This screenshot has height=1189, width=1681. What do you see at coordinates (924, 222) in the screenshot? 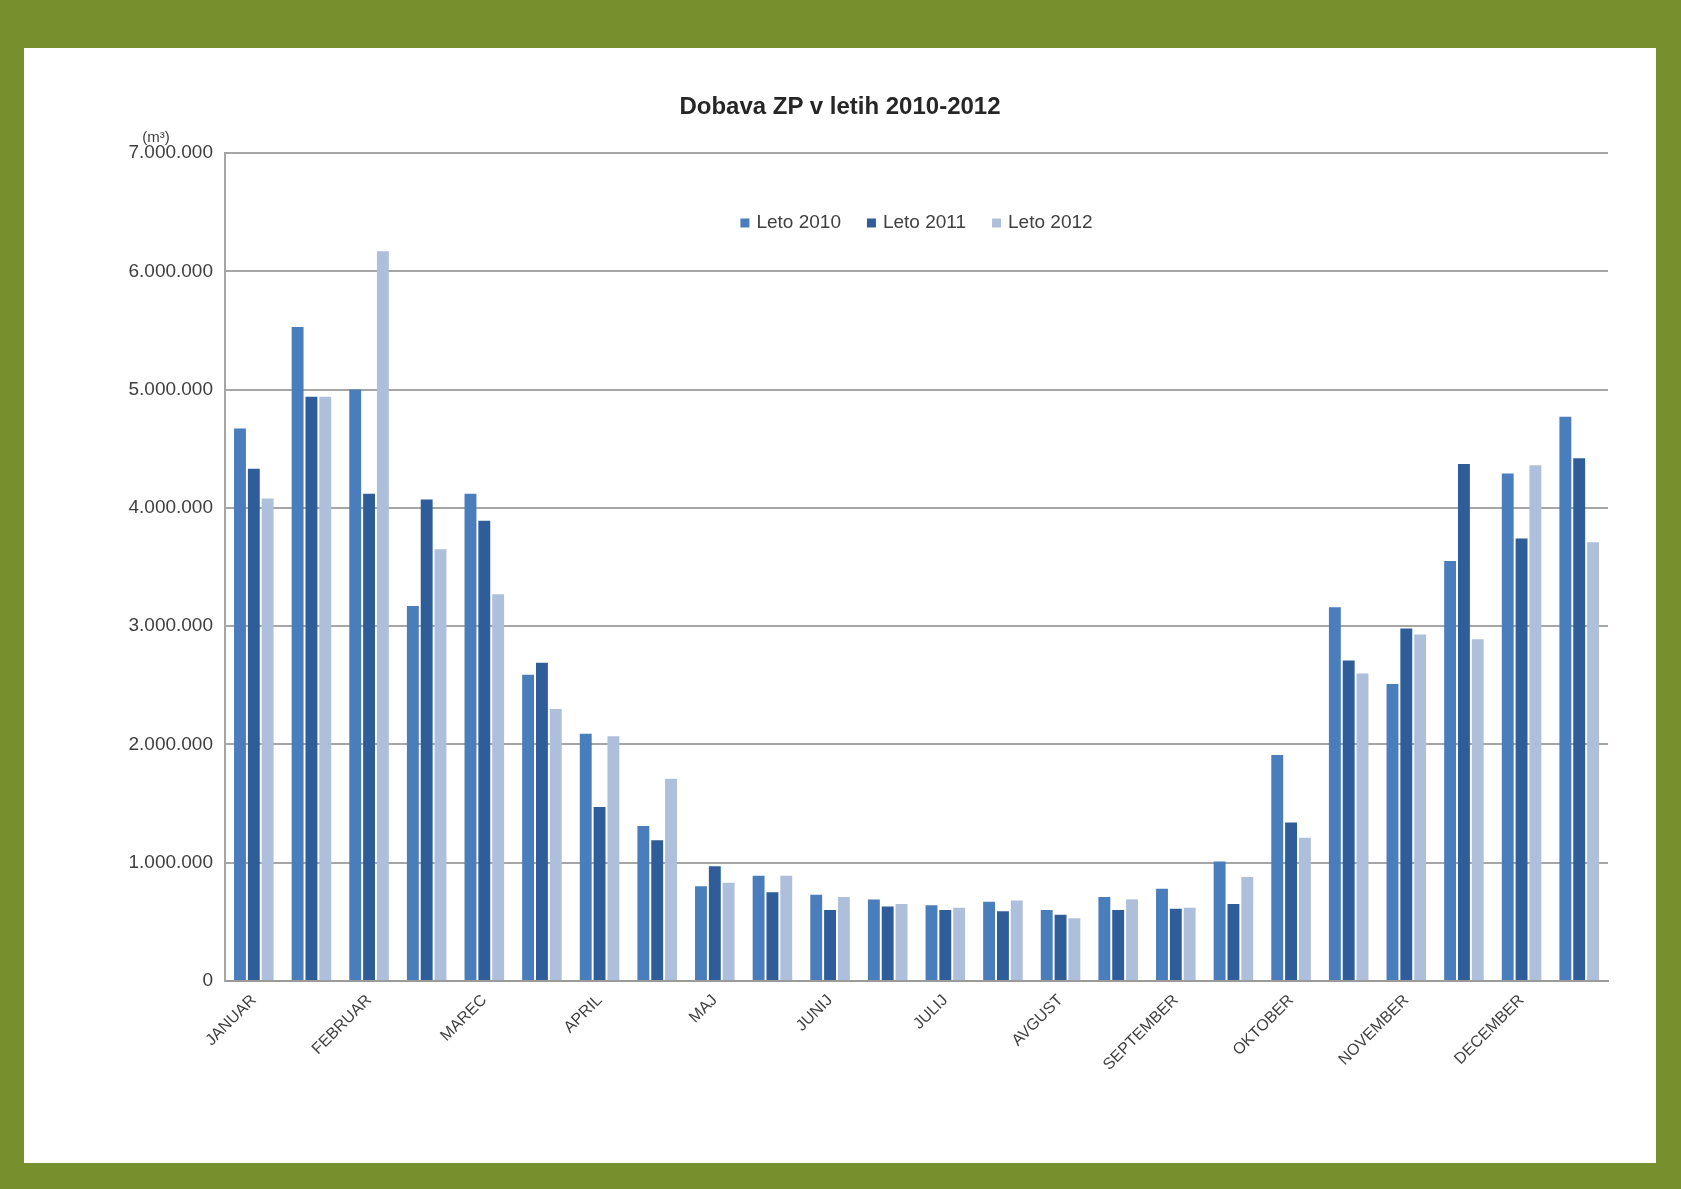
I see `legend-label: Leto 2011` at bounding box center [924, 222].